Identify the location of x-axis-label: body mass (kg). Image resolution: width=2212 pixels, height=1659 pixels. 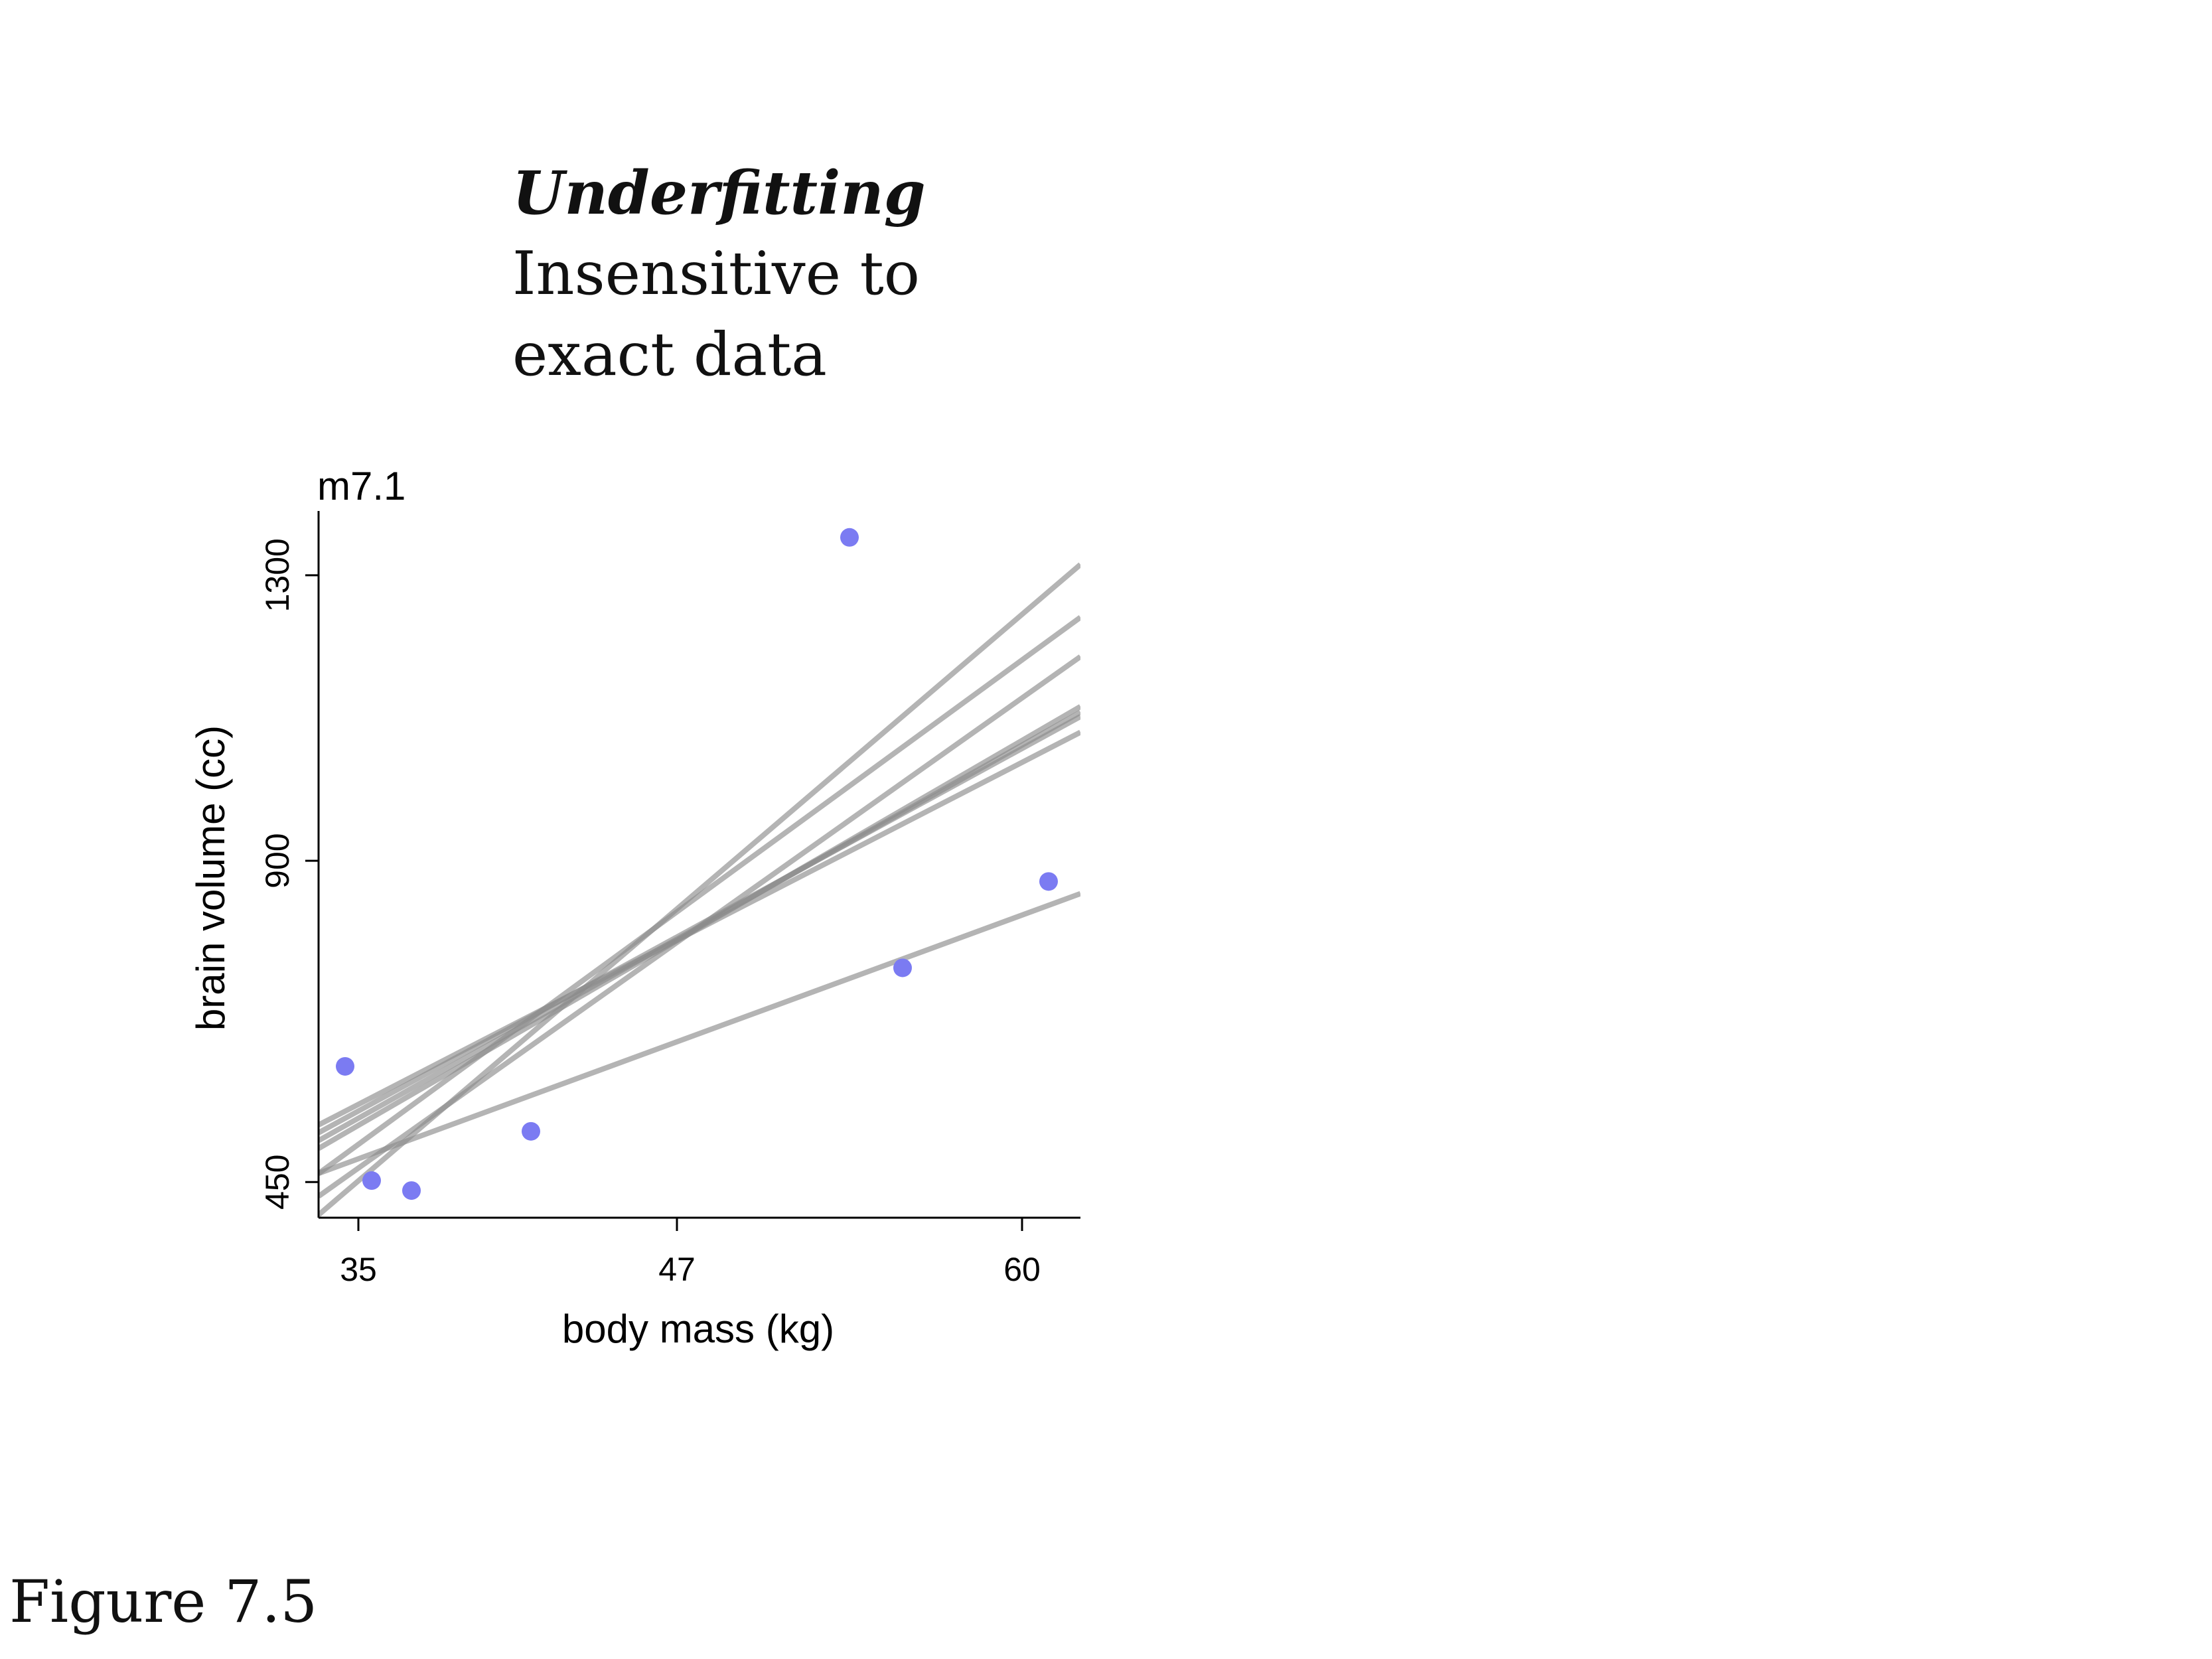
(698, 1329).